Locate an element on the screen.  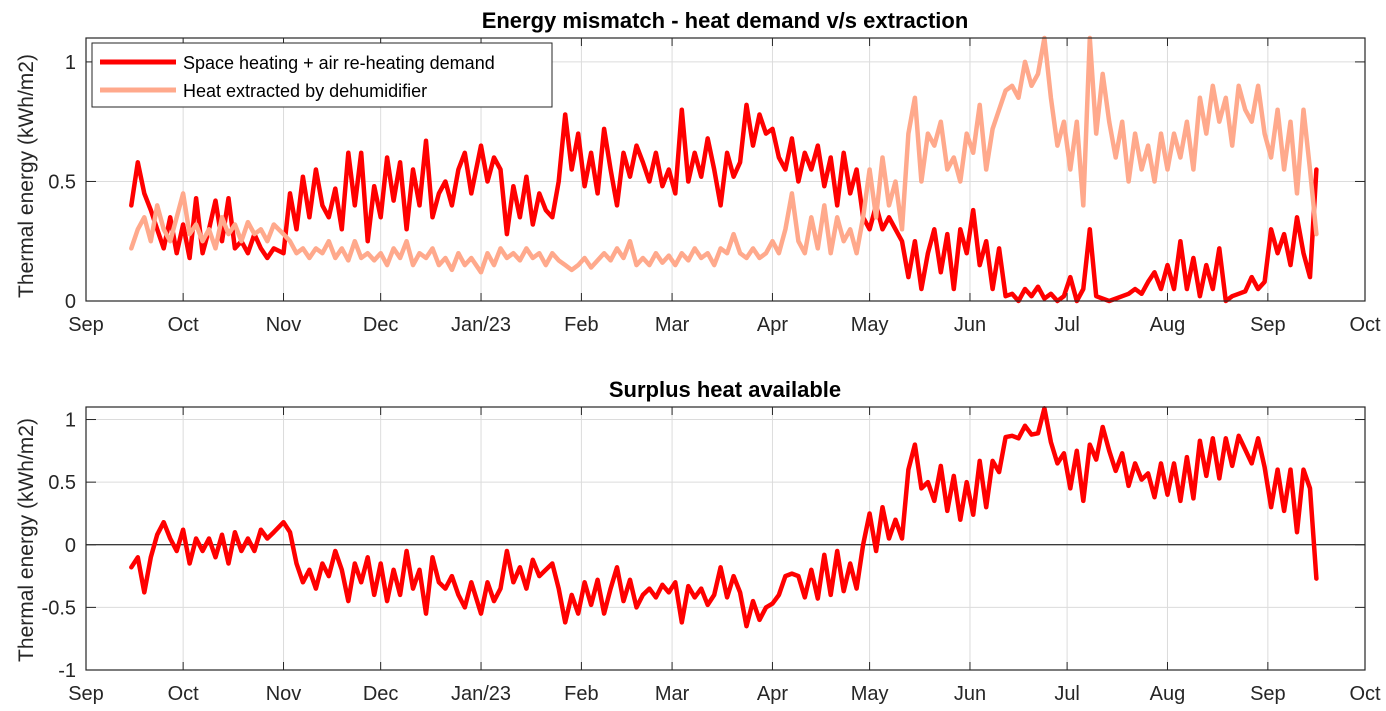
legend-box is located at coordinates (322, 75).